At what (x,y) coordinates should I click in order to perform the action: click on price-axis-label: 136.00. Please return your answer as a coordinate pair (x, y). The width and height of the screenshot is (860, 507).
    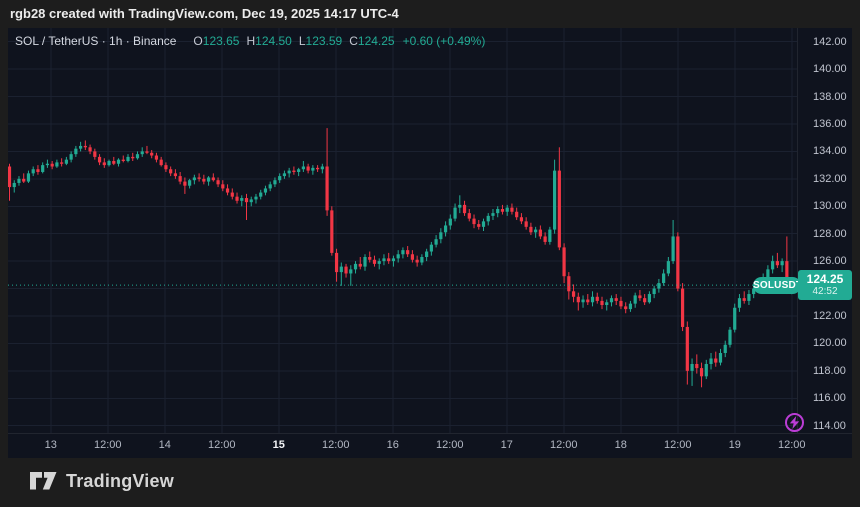
    Looking at the image, I should click on (830, 123).